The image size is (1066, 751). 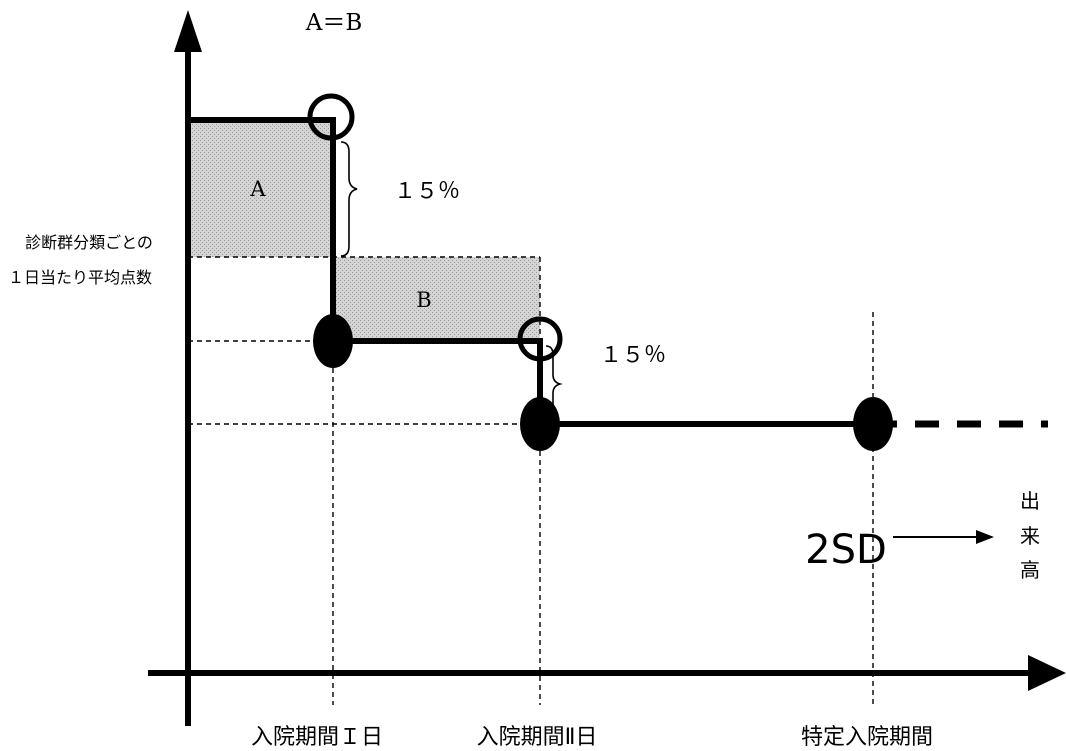 I want to click on title-equation: A＝B, so click(x=334, y=23).